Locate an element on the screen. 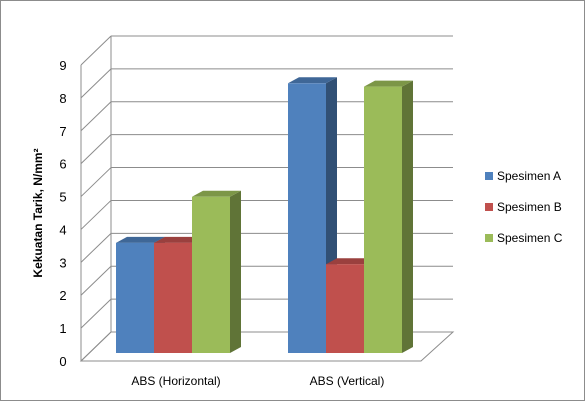 Image resolution: width=585 pixels, height=402 pixels. y-tick-6: 6 is located at coordinates (62, 164).